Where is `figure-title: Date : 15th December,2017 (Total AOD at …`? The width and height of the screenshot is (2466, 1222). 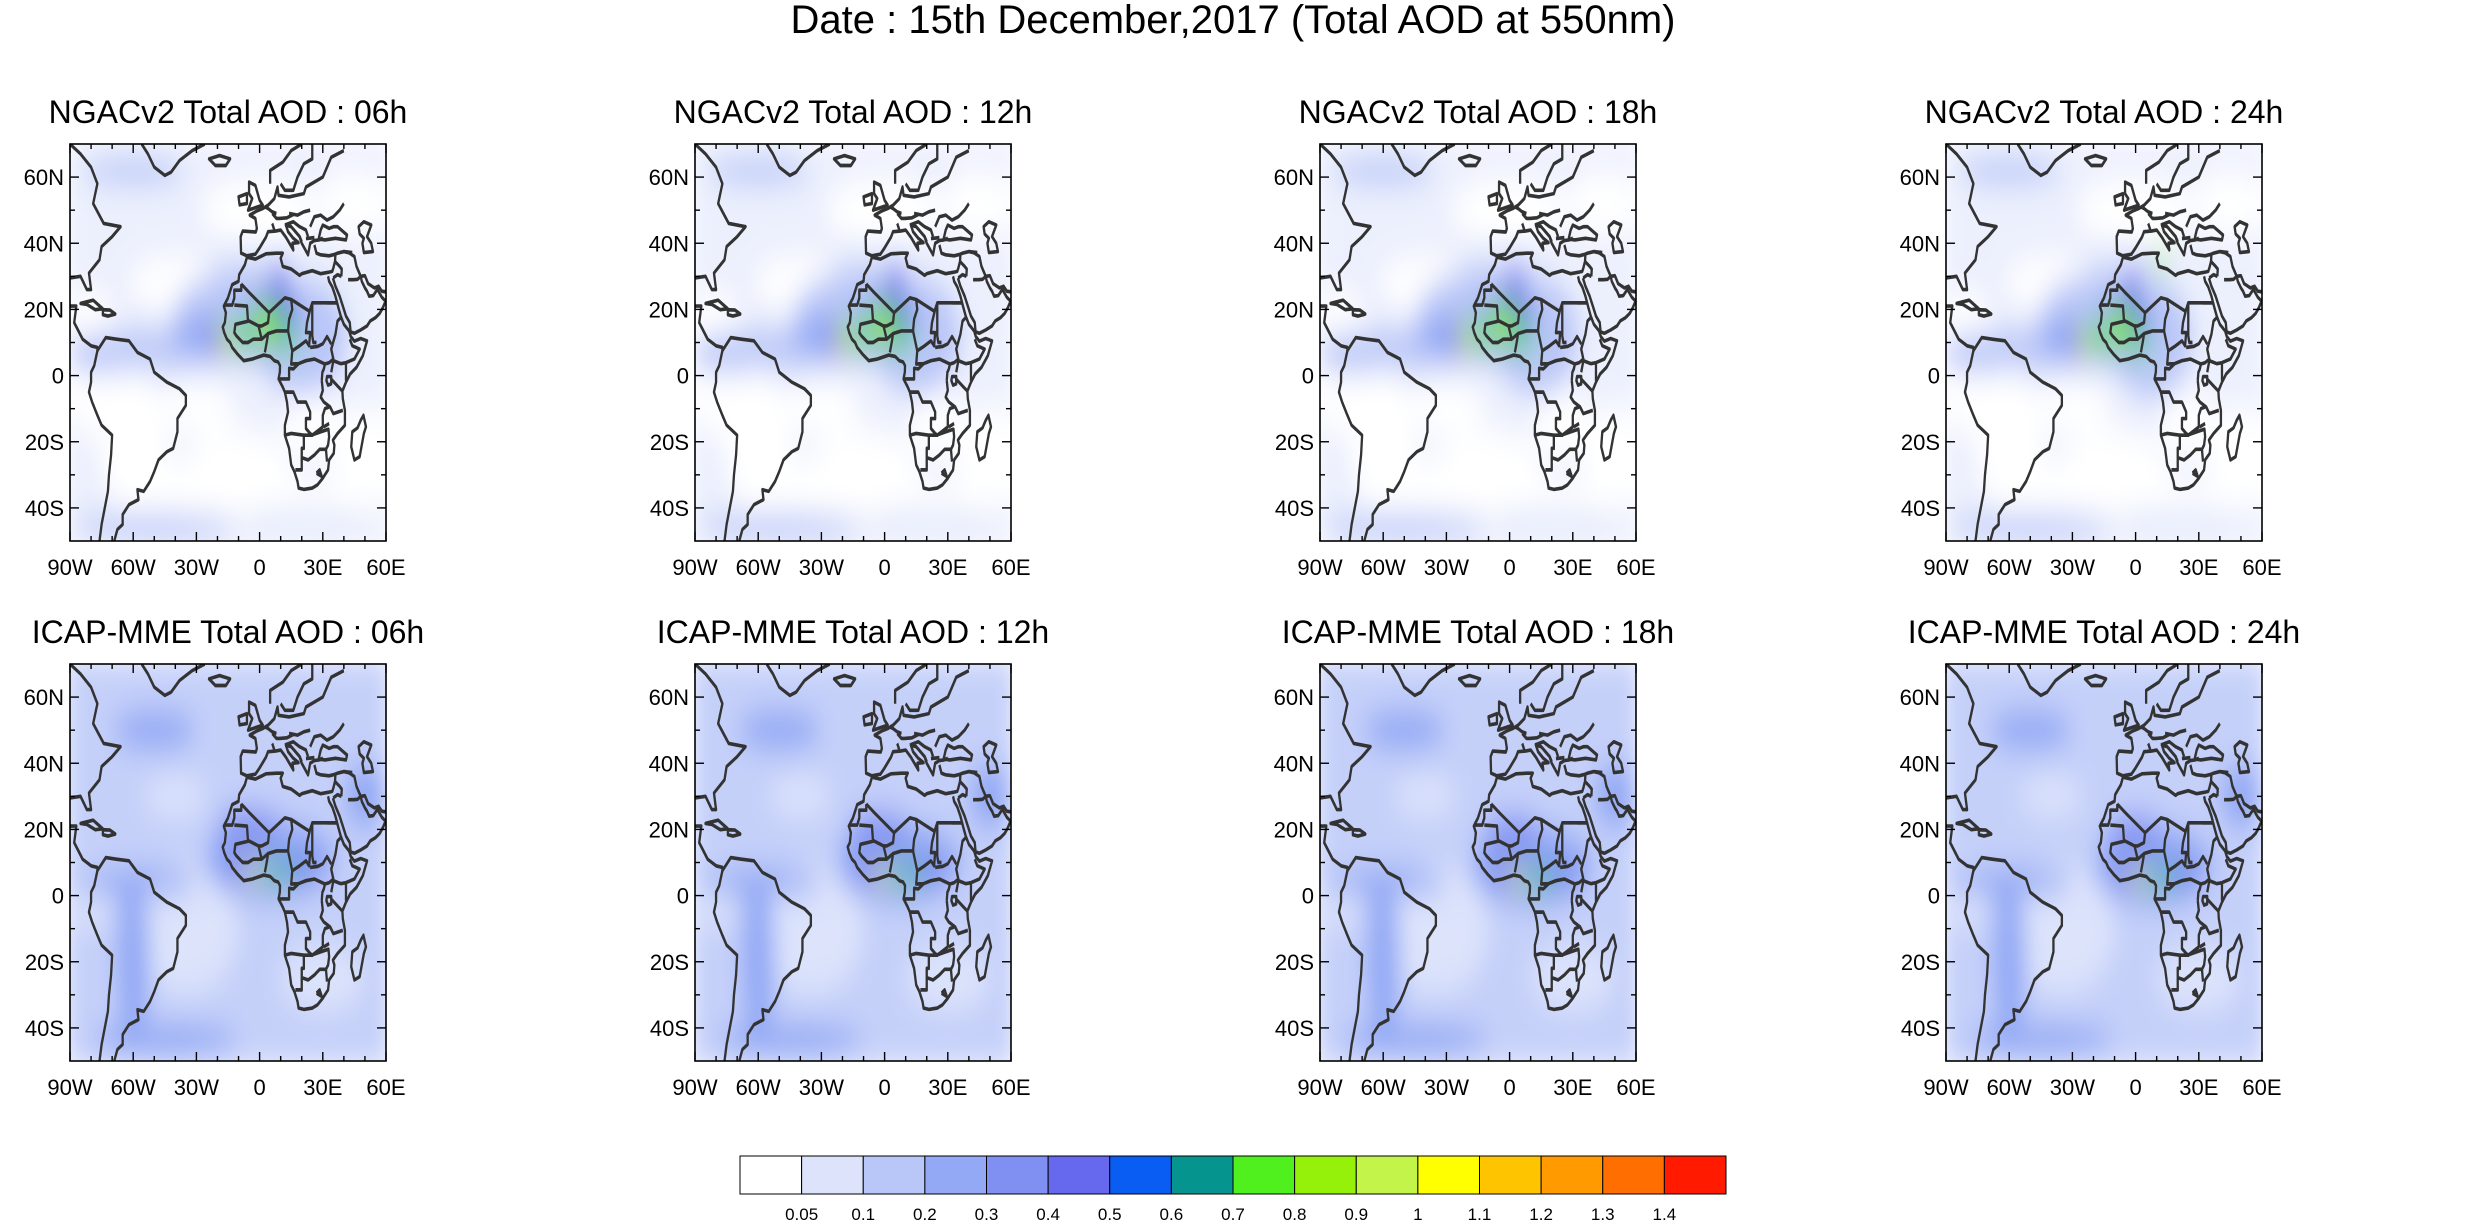
figure-title: Date : 15th December,2017 (Total AOD at … is located at coordinates (1233, 21).